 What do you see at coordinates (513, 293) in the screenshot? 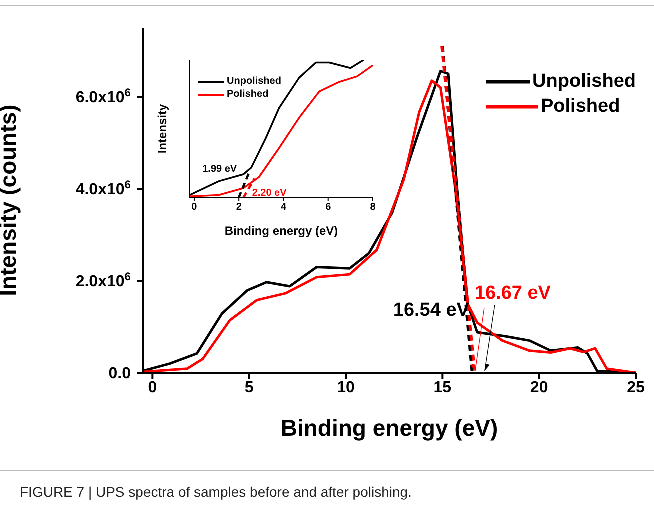
I see `annotation: 16.67 eV` at bounding box center [513, 293].